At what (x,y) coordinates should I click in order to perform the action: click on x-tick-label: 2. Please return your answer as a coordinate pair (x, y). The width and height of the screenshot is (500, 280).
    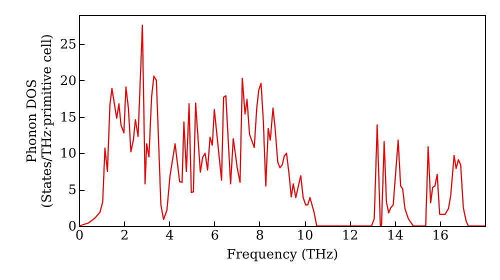
    Looking at the image, I should click on (124, 236).